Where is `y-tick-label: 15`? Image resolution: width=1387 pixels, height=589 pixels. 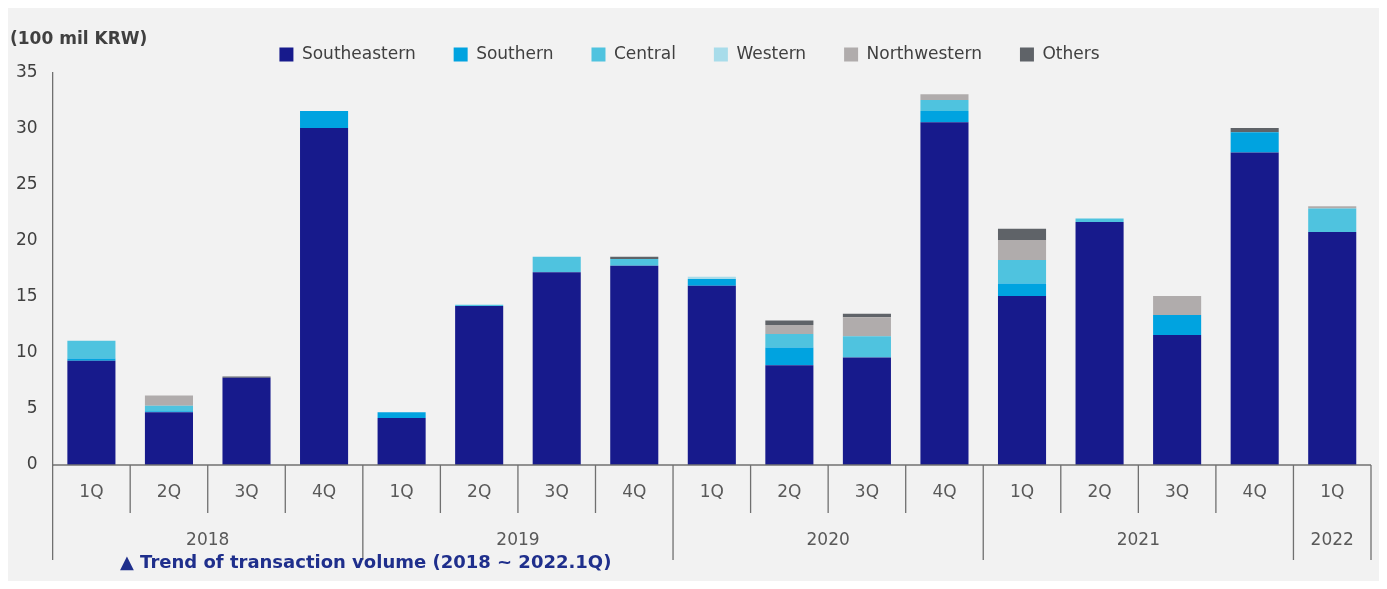
y-tick-label: 15 is located at coordinates (26, 295).